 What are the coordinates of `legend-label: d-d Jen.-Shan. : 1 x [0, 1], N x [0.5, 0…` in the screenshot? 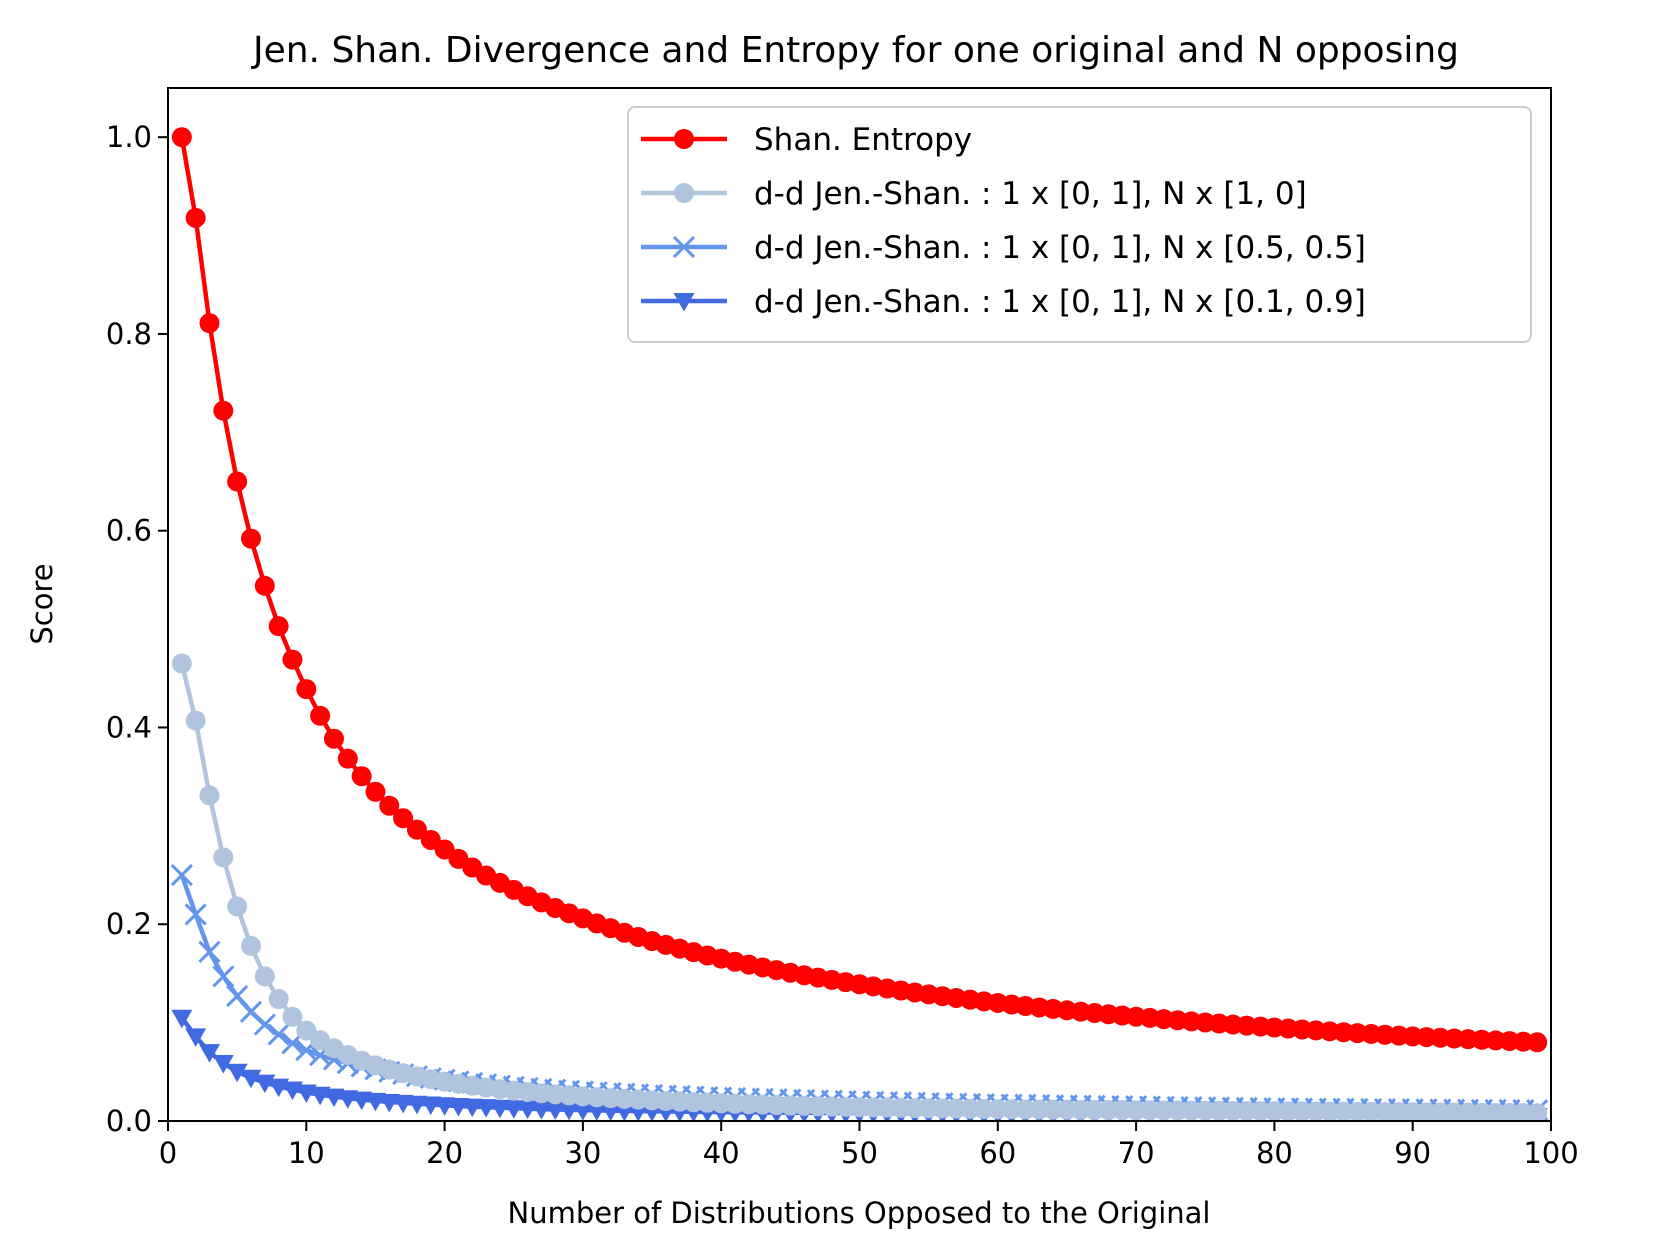 It's located at (1060, 248).